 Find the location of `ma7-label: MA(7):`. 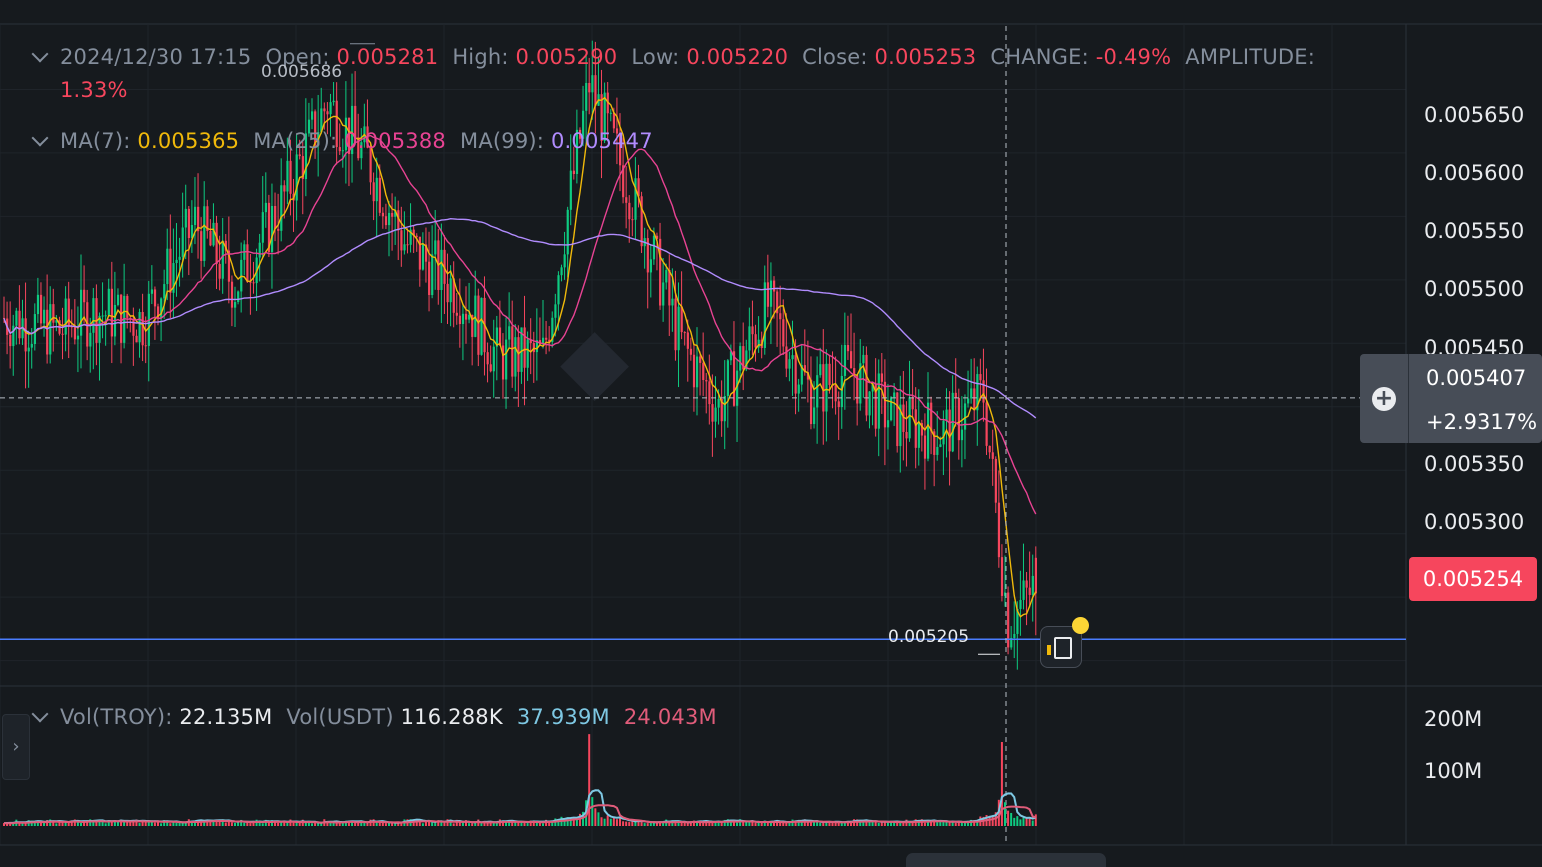

ma7-label: MA(7): is located at coordinates (95, 141).